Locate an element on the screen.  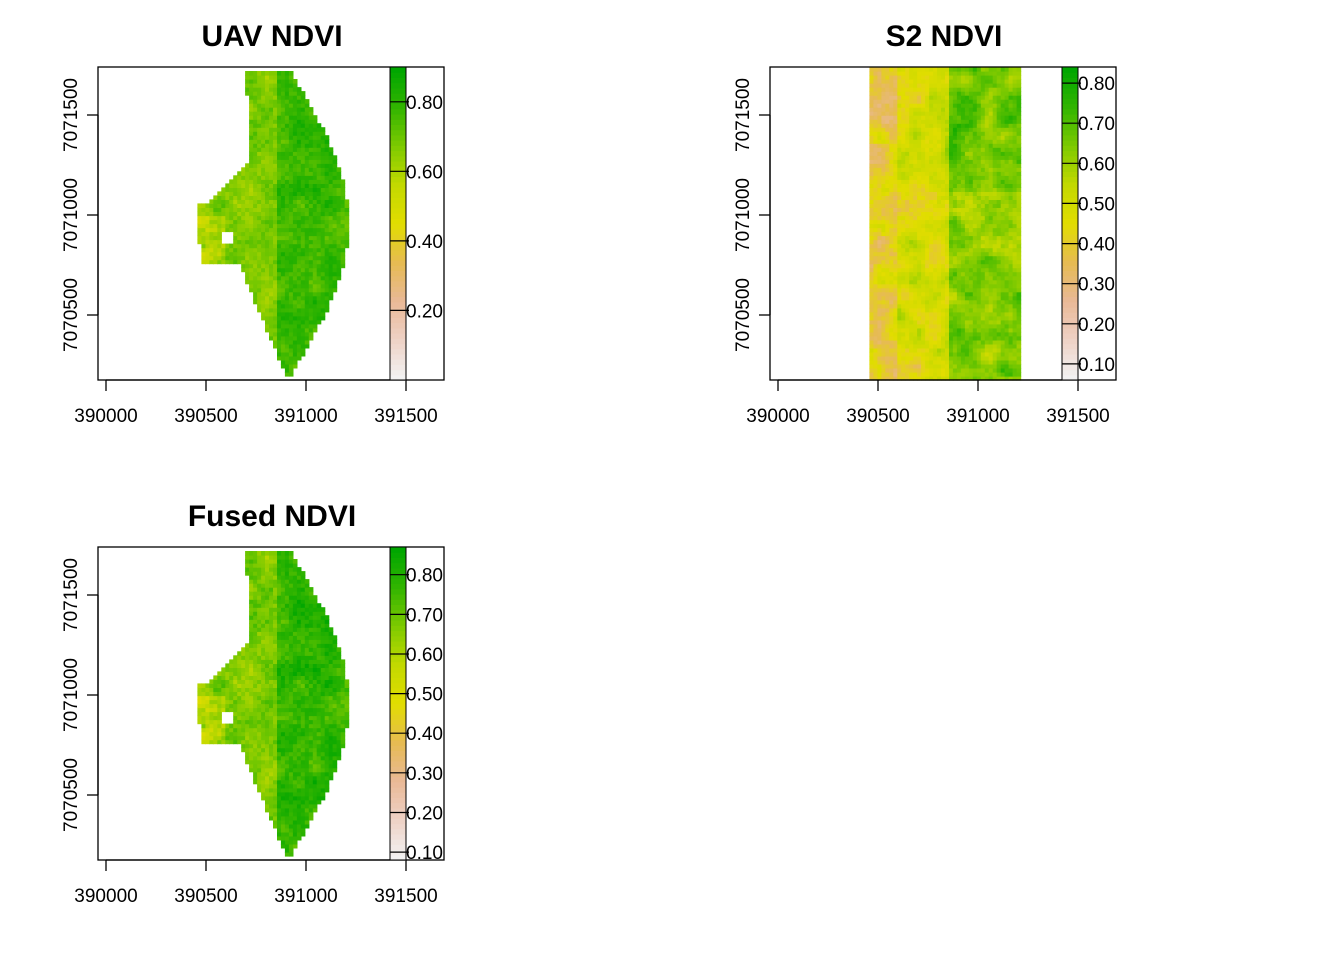
legend-uav: 0.200.400.600.80 is located at coordinates (416, 223).